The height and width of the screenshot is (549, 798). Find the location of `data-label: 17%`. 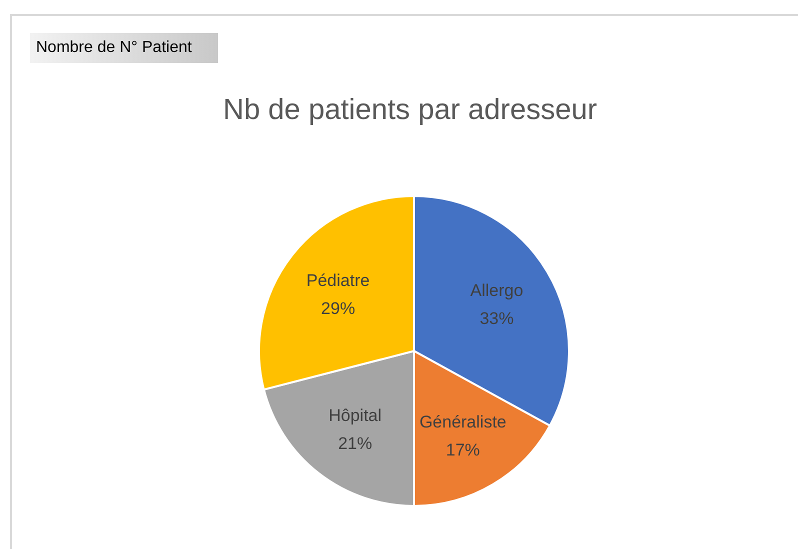

data-label: 17% is located at coordinates (463, 450).